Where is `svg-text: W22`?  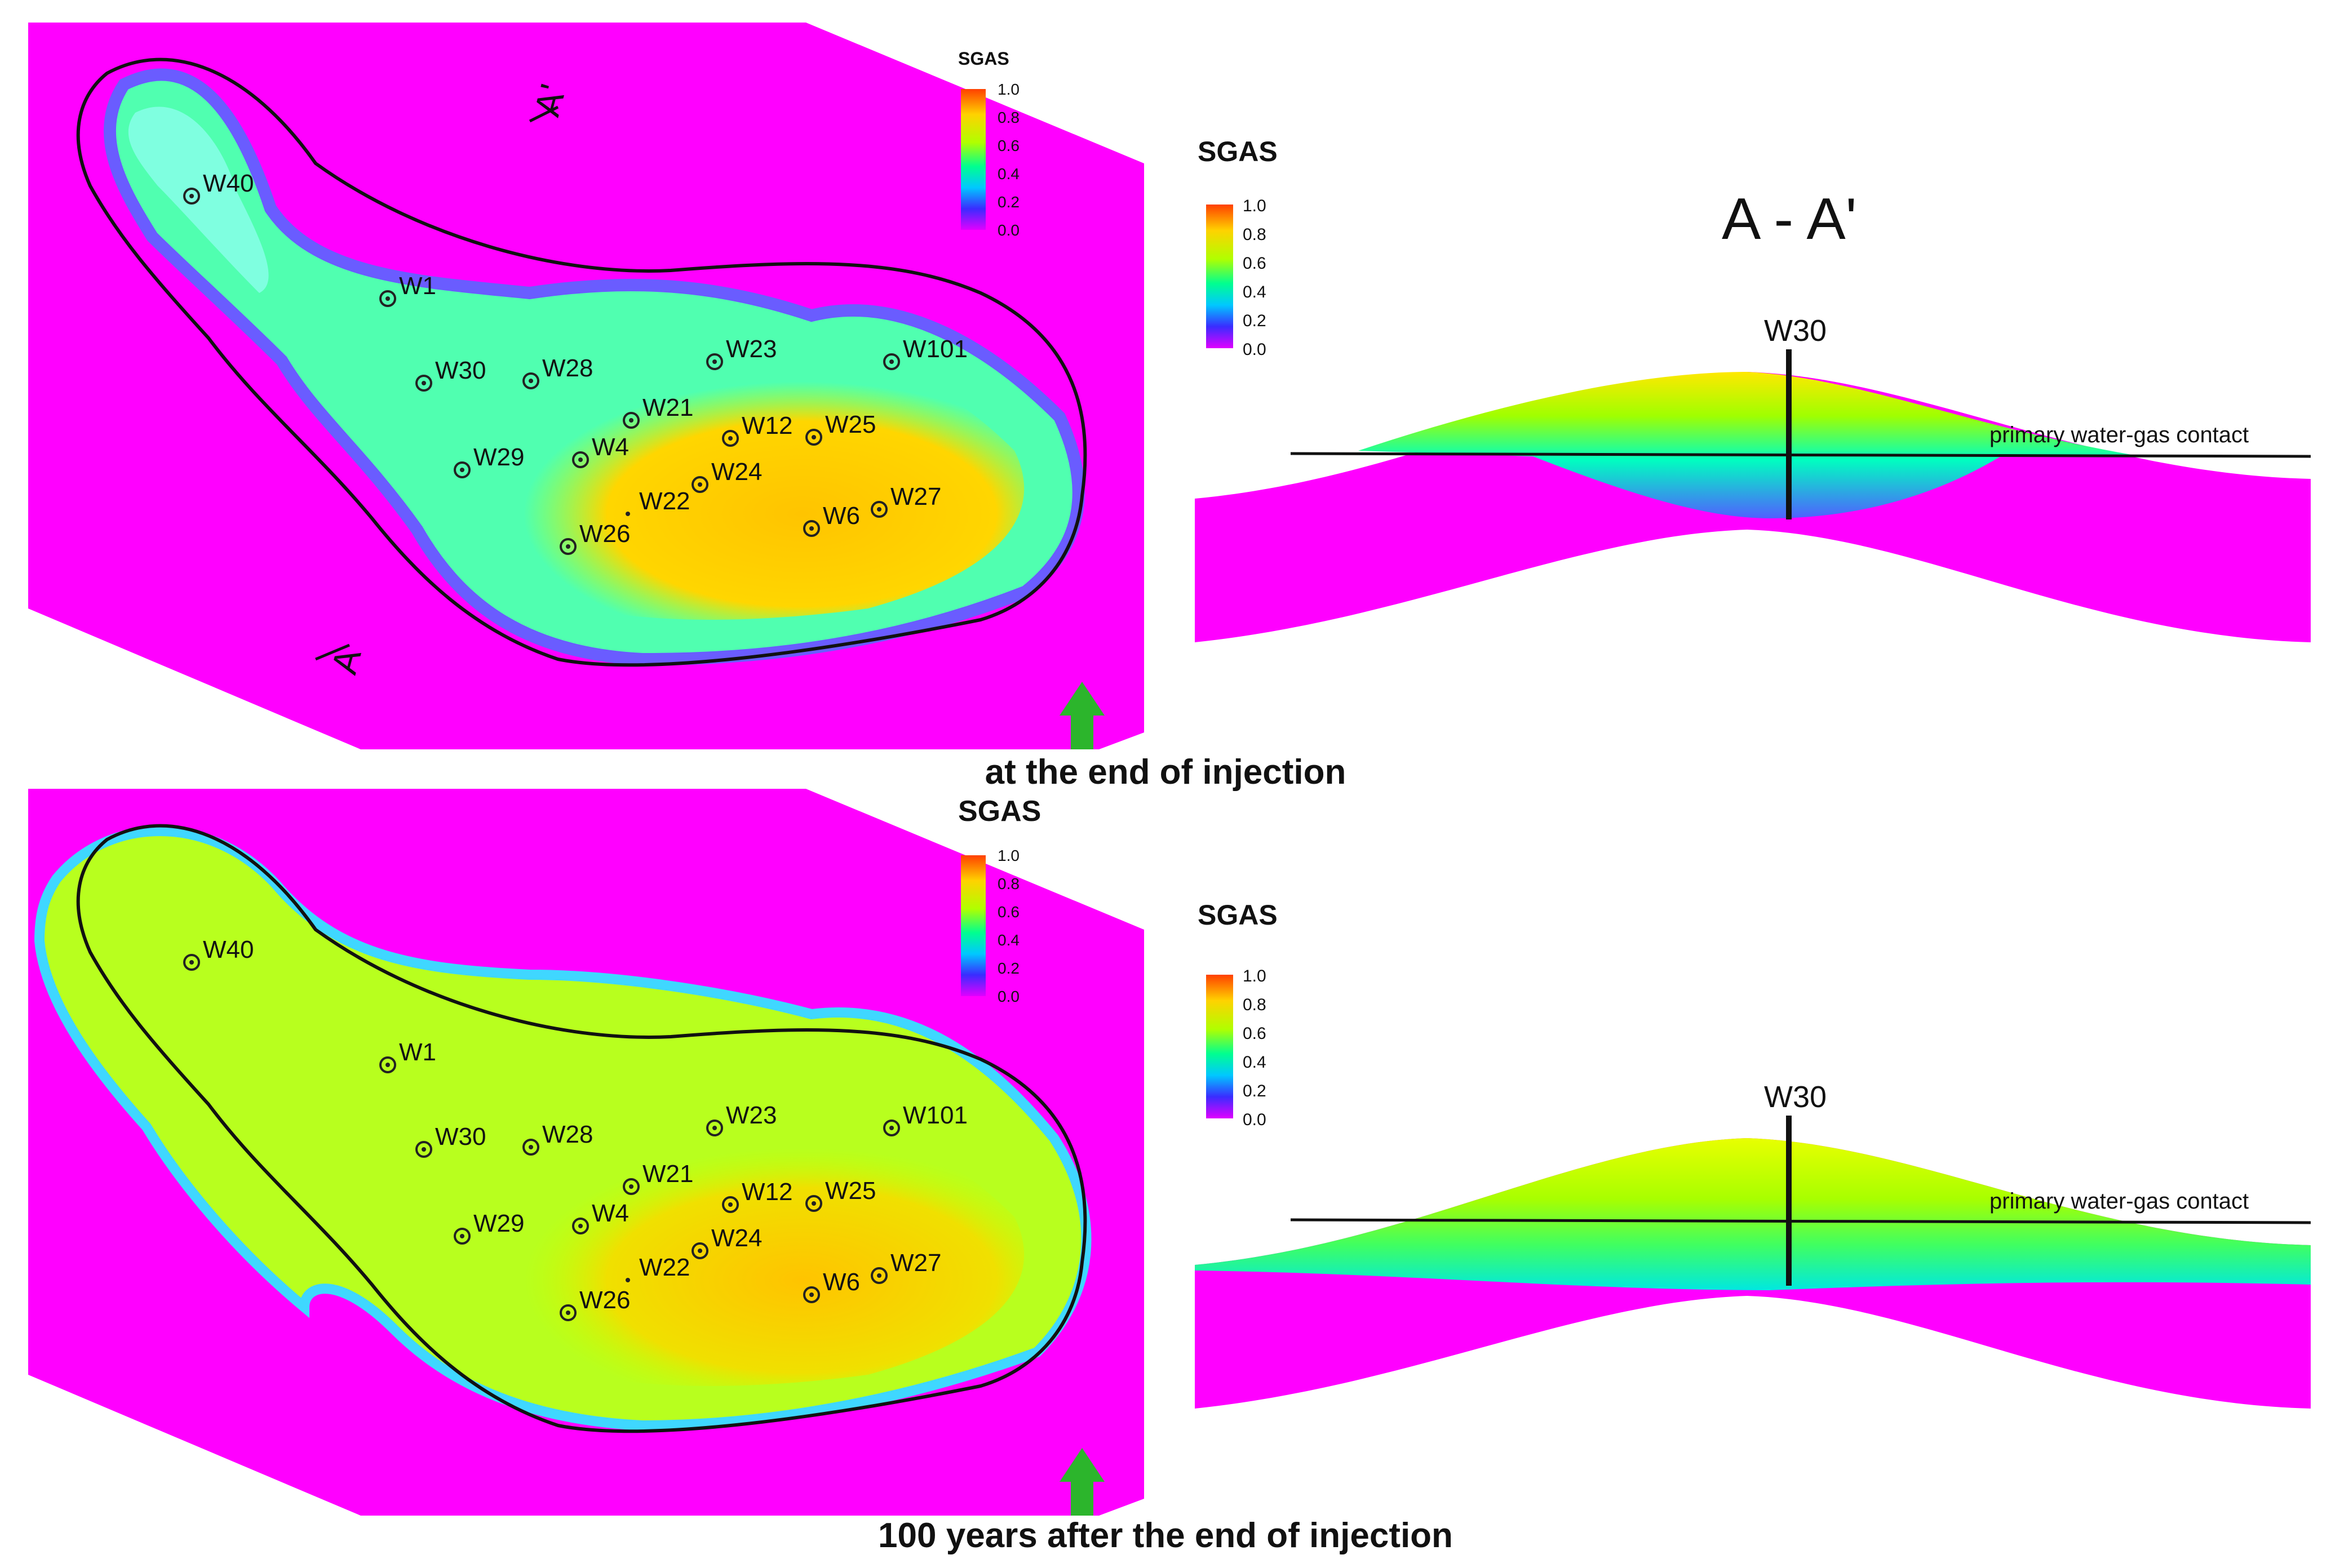
svg-text: W22 is located at coordinates (665, 501).